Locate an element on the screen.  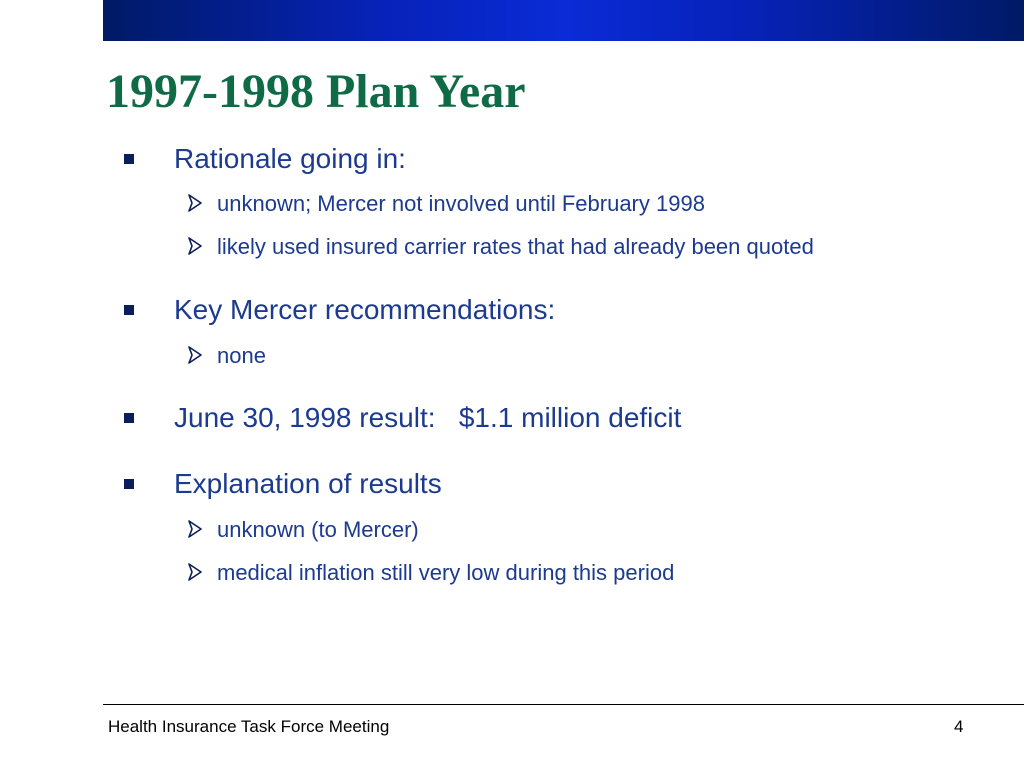
page-number: 4 is located at coordinates (959, 726).